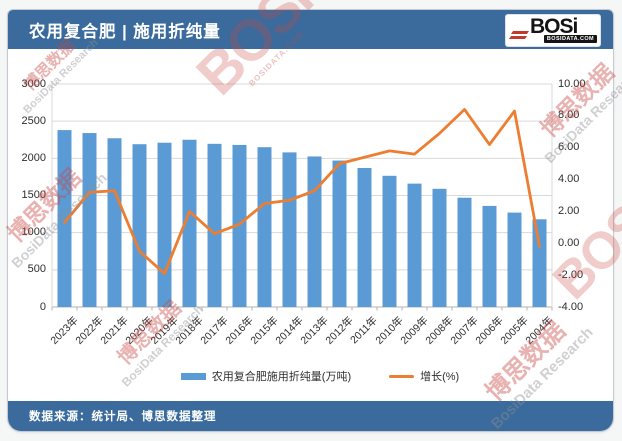  Describe the element at coordinates (554, 26) in the screenshot. I see `logo-text: BOSi` at that location.